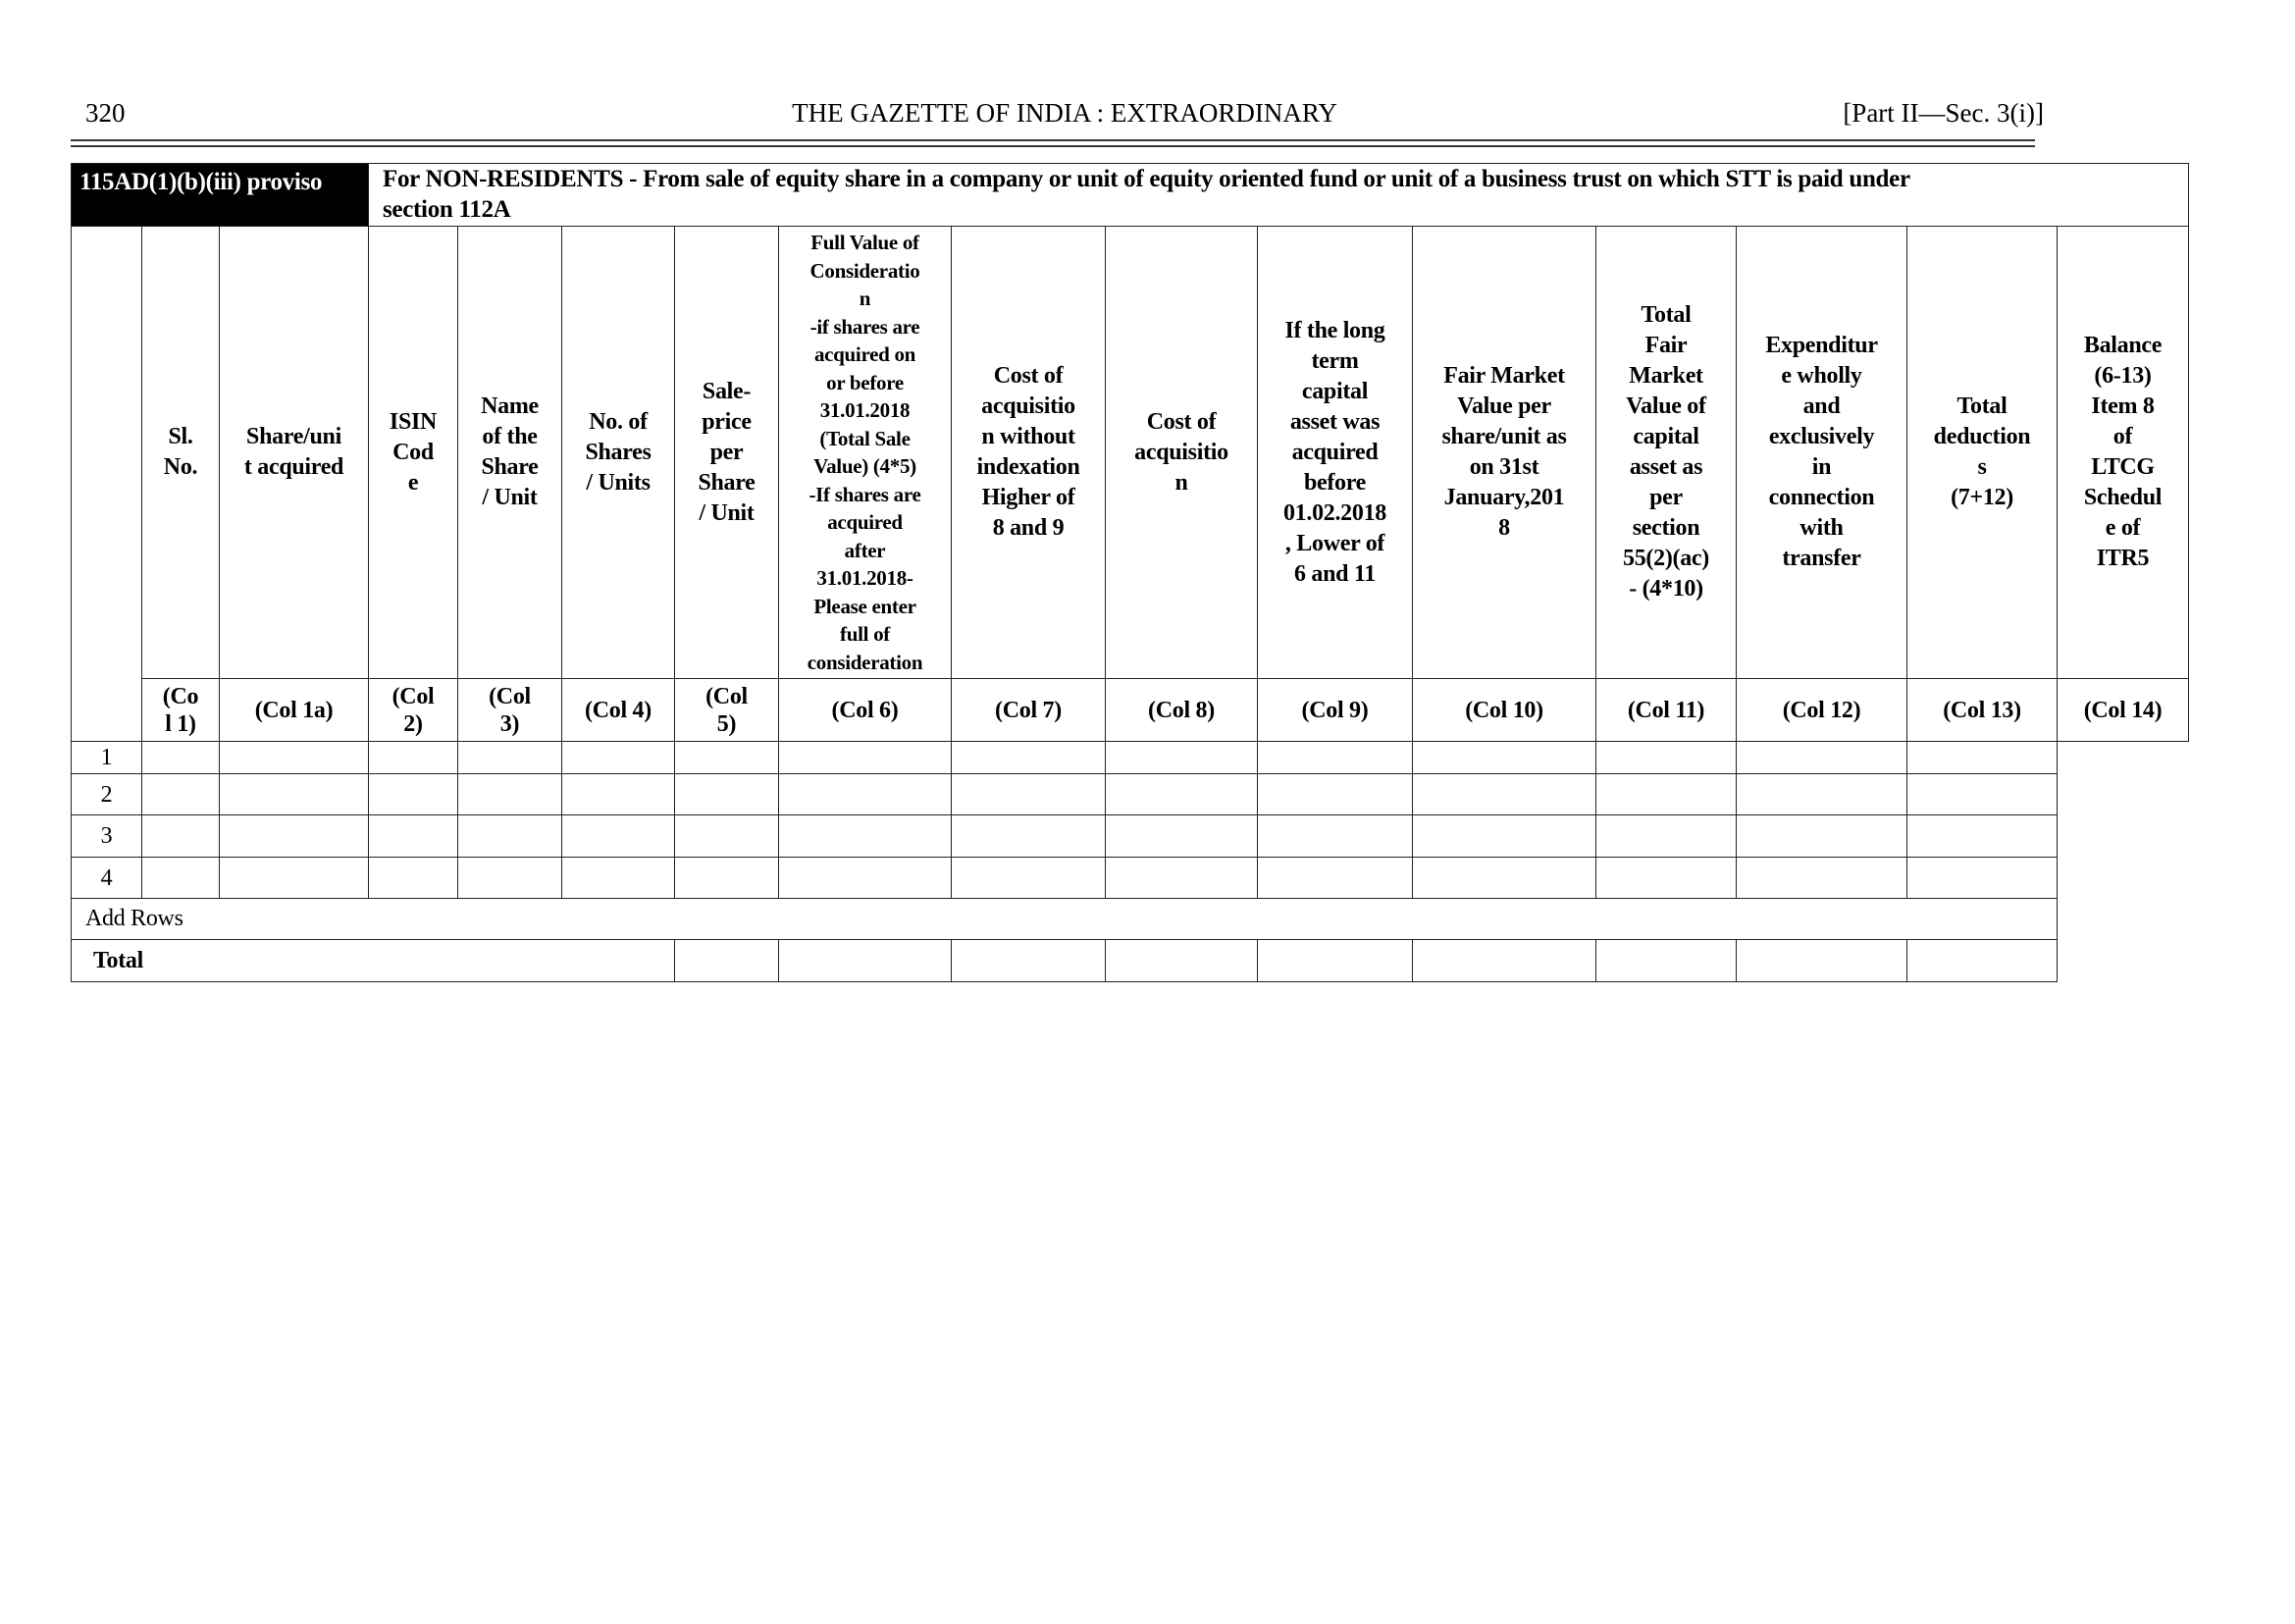 The image size is (2295, 1624). What do you see at coordinates (509, 710) in the screenshot?
I see `column-number: (Col 3)` at bounding box center [509, 710].